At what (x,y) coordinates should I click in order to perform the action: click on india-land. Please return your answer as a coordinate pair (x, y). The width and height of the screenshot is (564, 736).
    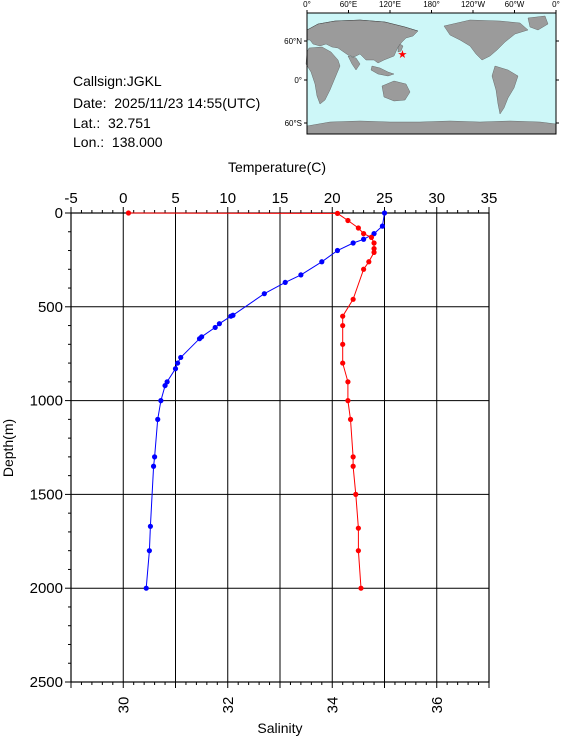
    Looking at the image, I should click on (354, 63).